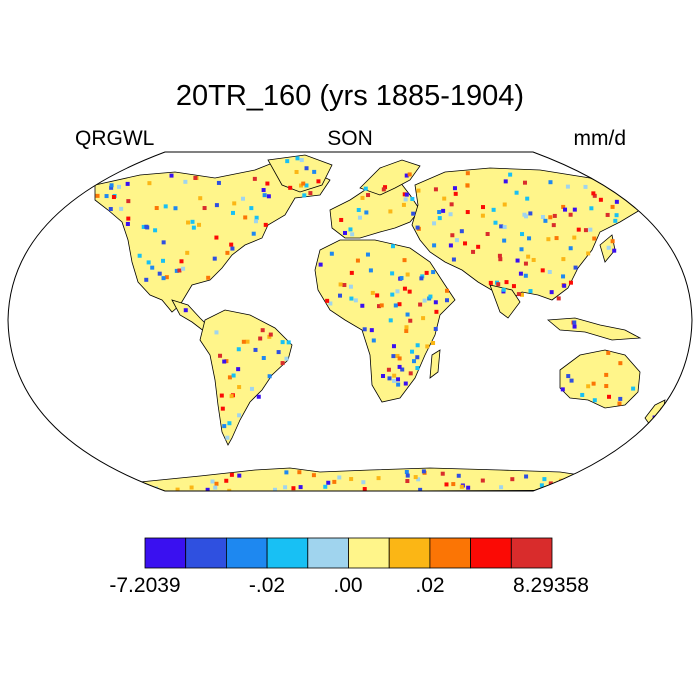 The width and height of the screenshot is (700, 700). Describe the element at coordinates (390, 177) in the screenshot. I see `scandinavia` at that location.